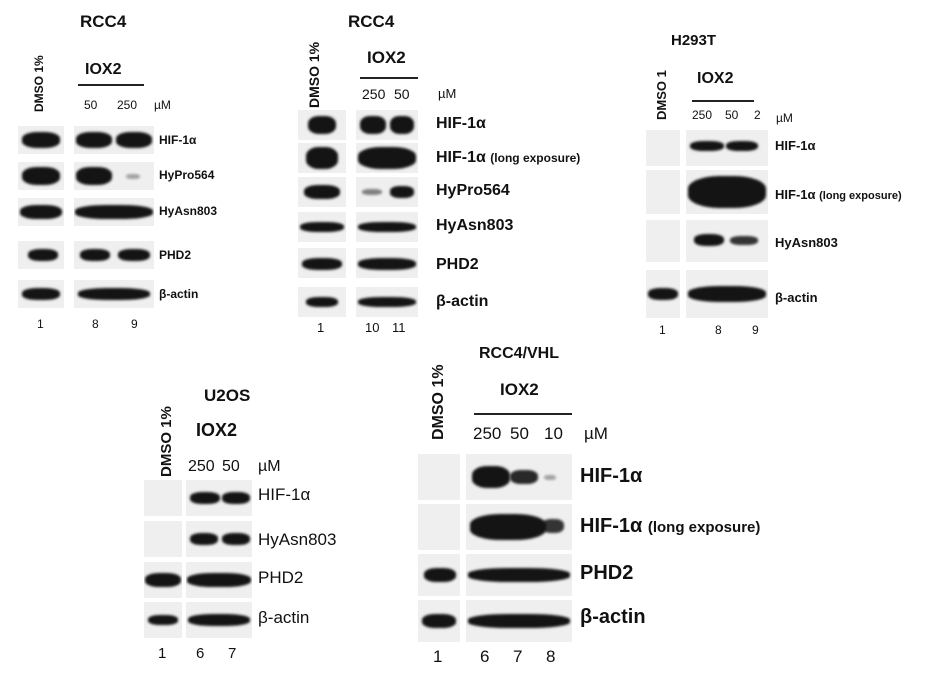 This screenshot has height=681, width=940. Describe the element at coordinates (232, 653) in the screenshot. I see `lane-number: 7` at that location.